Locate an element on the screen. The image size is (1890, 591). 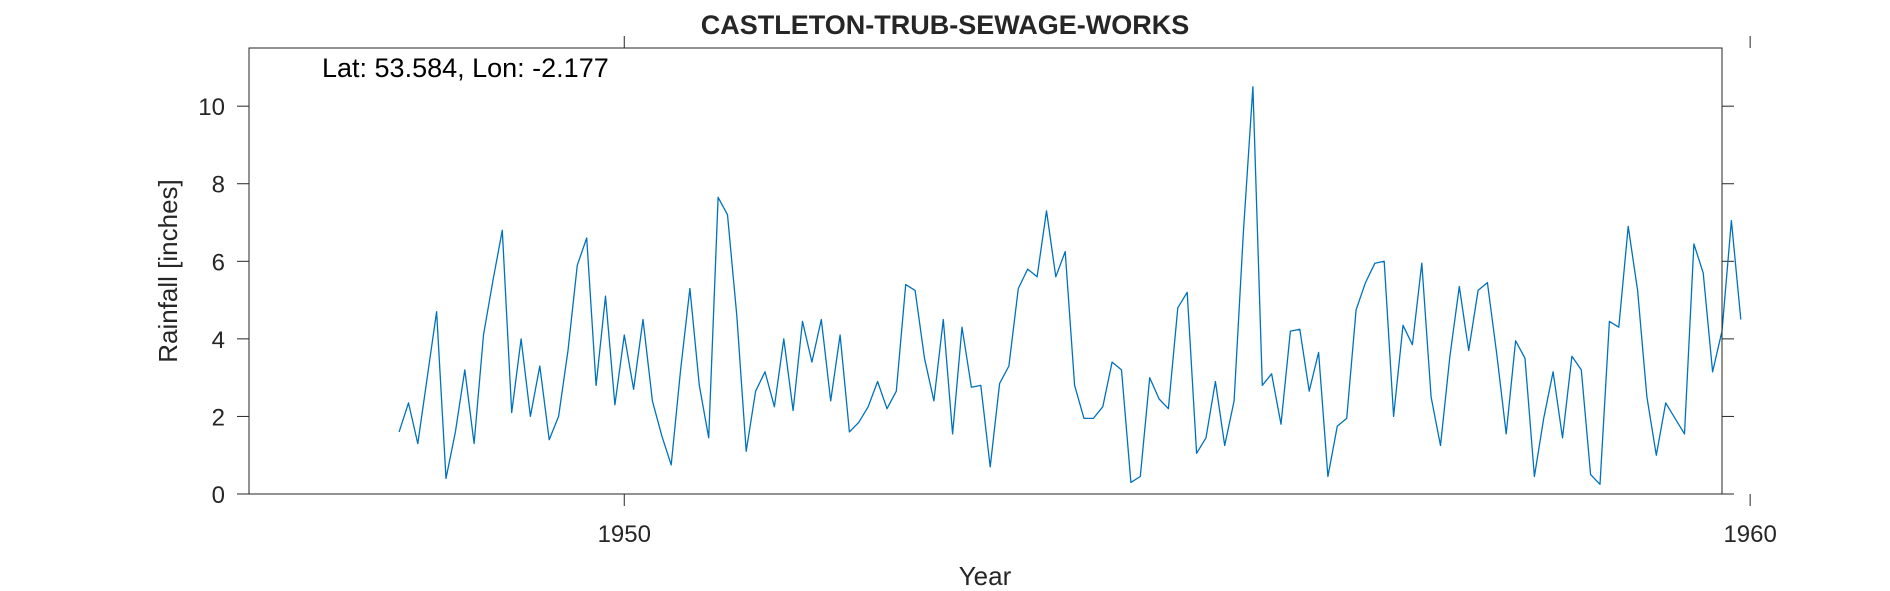
x-tick-label: 1960 is located at coordinates (1749, 534).